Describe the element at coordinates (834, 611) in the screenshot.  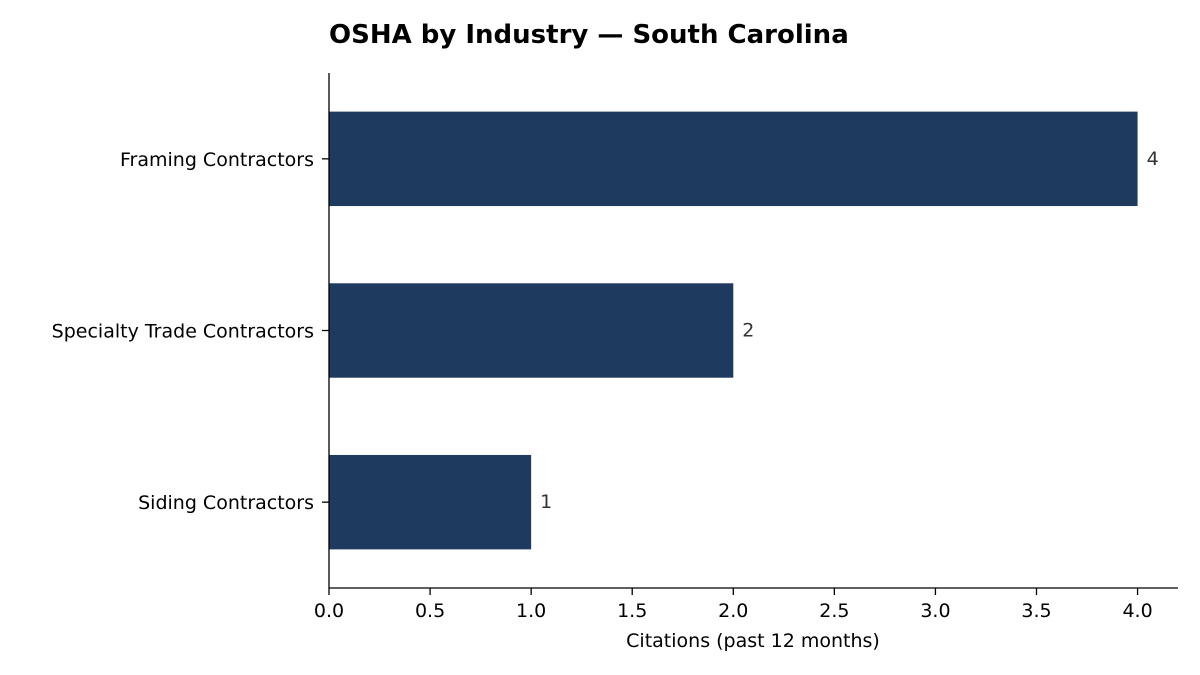
I see `x-tick-label-5: 2.5` at that location.